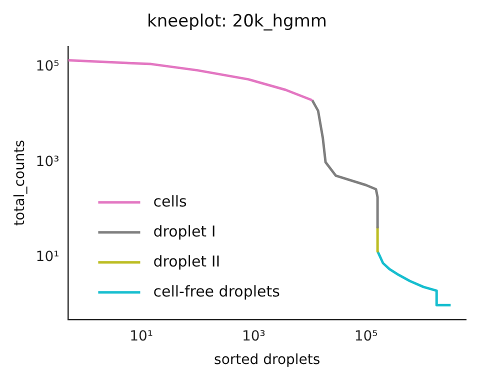 The image size is (480, 379). I want to click on legend-label: droplet II, so click(186, 261).